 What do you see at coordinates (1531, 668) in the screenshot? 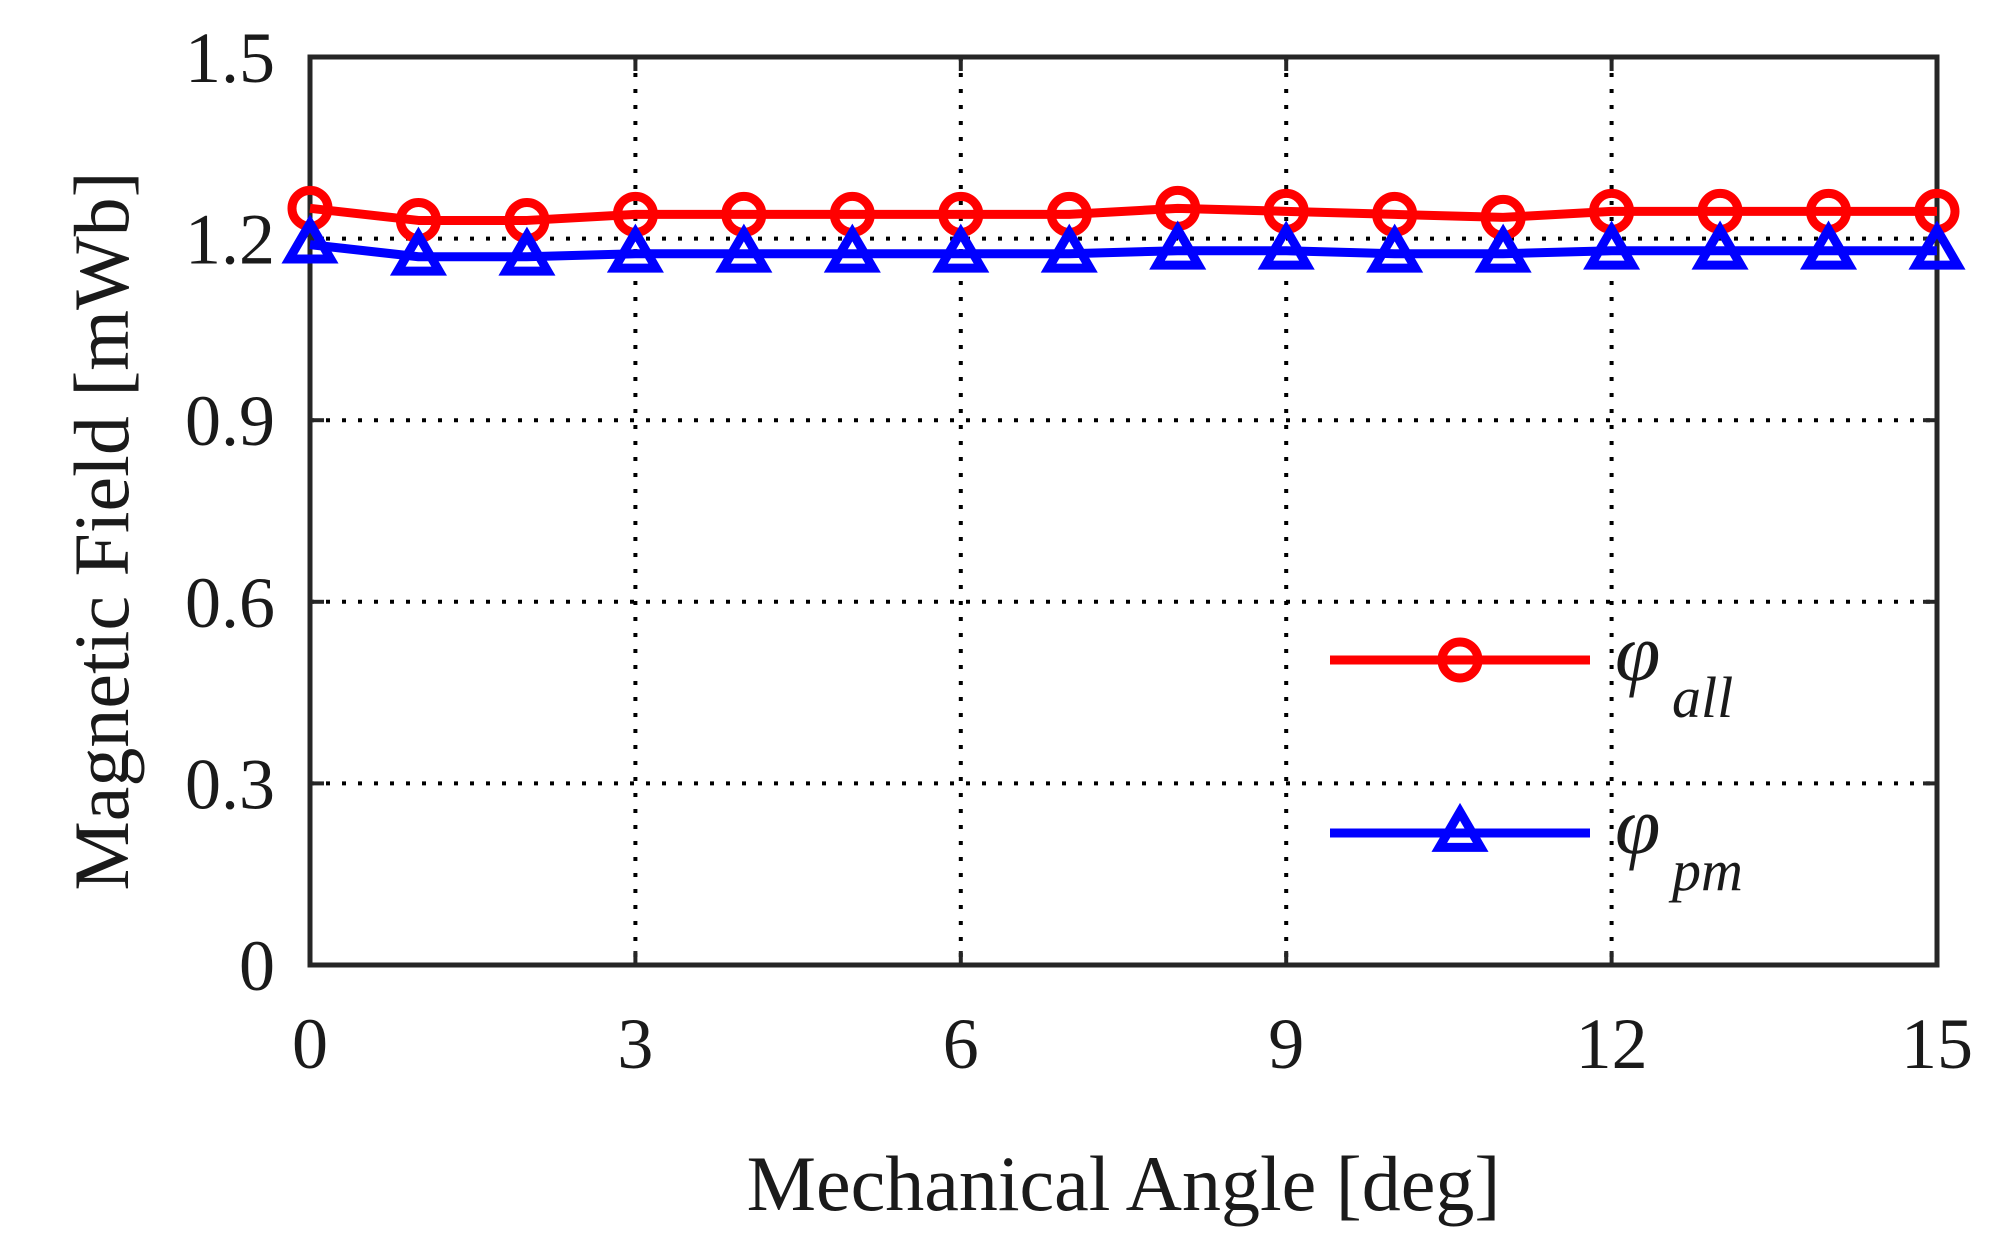
I see `legend-item-all: φ all` at bounding box center [1531, 668].